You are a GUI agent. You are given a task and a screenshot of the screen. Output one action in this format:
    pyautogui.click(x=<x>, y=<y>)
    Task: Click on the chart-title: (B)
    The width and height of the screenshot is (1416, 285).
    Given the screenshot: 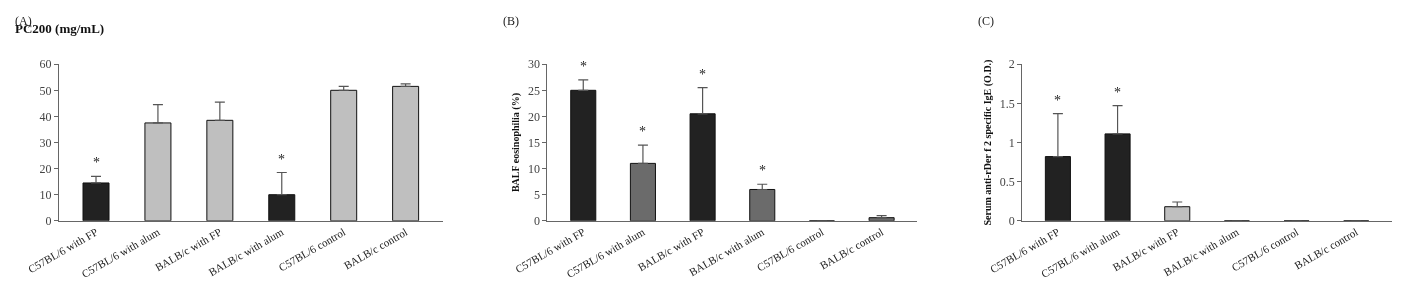 What is the action you would take?
    pyautogui.click(x=511, y=21)
    